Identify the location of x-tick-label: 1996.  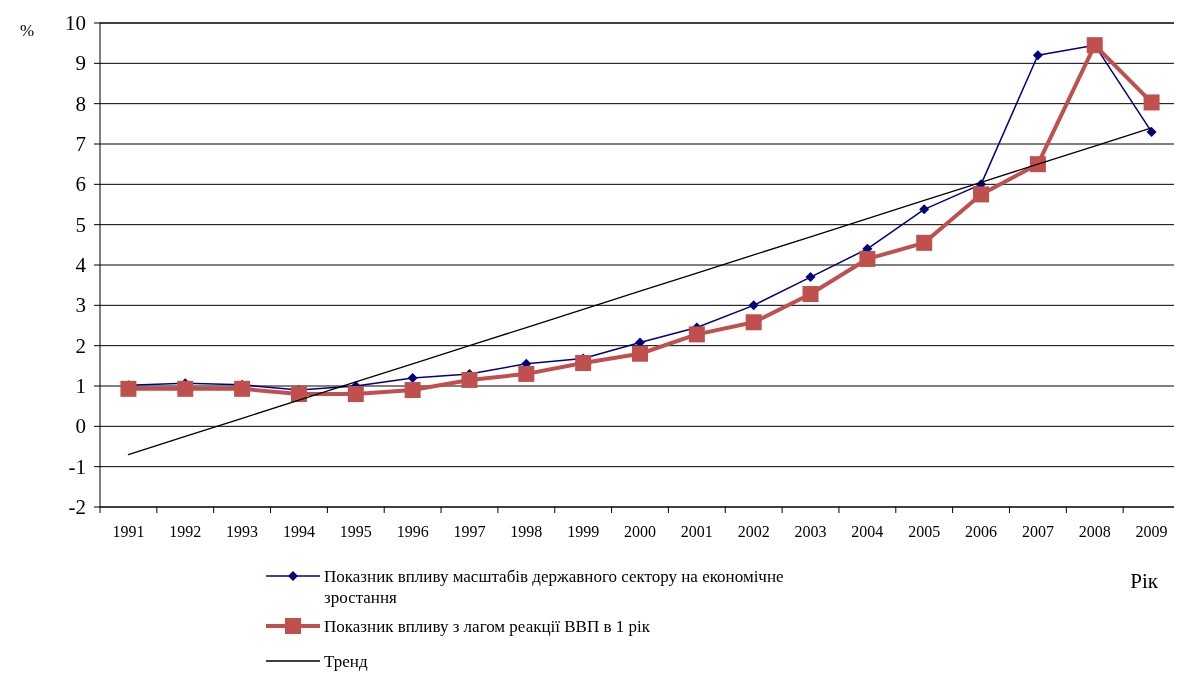
(412, 531).